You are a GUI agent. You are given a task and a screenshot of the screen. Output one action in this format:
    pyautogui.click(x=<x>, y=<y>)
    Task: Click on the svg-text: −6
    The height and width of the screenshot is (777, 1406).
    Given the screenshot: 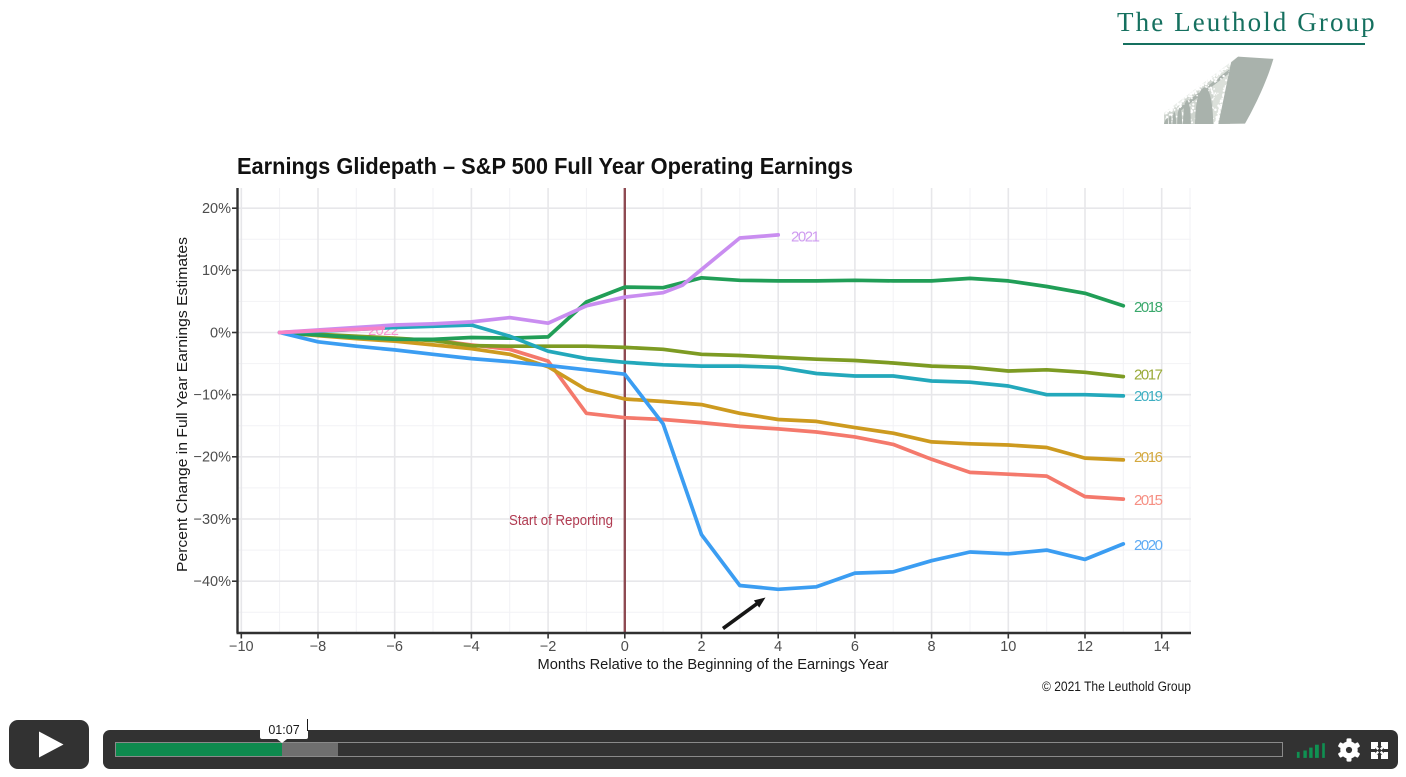 What is the action you would take?
    pyautogui.click(x=394, y=647)
    